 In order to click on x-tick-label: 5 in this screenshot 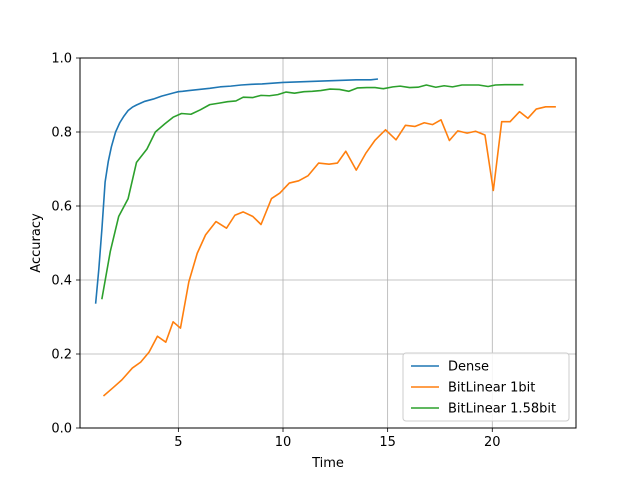, I will do `click(178, 442)`.